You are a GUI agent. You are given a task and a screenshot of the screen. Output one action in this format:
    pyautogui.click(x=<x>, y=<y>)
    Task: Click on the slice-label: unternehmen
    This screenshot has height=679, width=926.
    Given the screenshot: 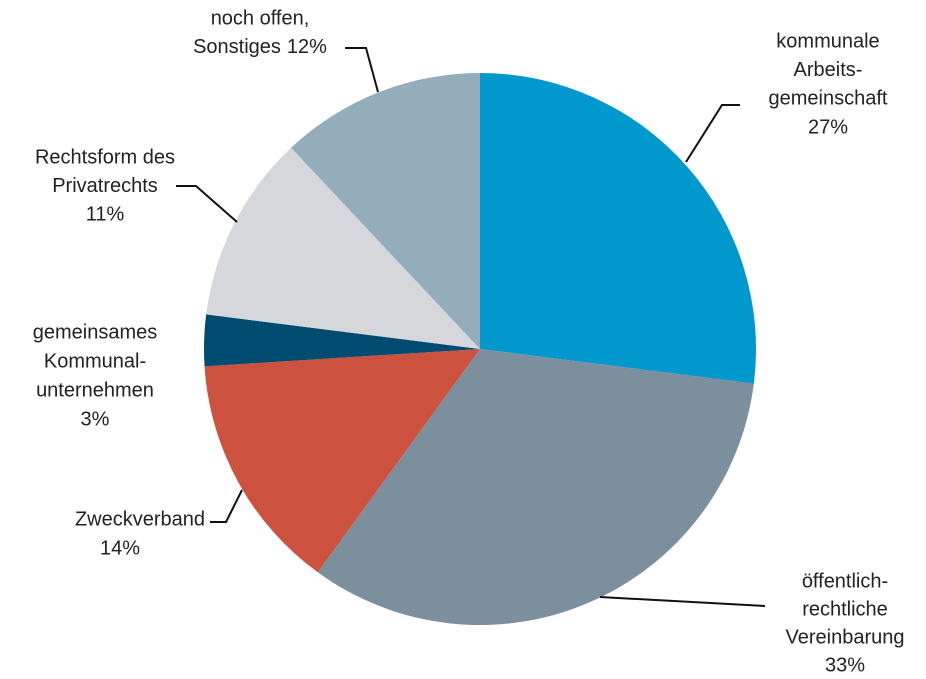 What is the action you would take?
    pyautogui.click(x=95, y=390)
    